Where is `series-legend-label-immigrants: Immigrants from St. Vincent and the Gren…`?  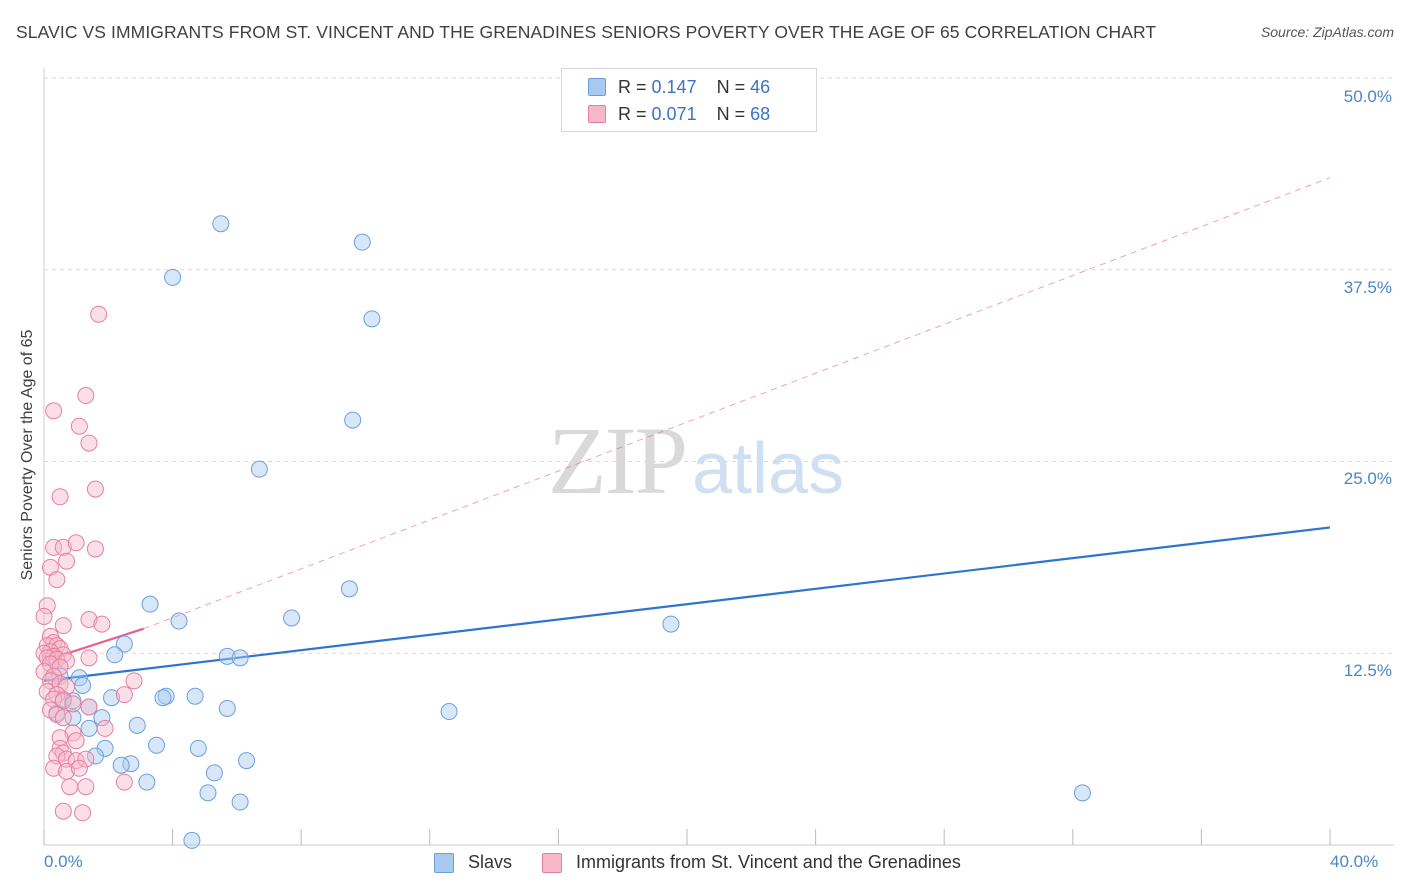 series-legend-label-immigrants: Immigrants from St. Vincent and the Gren… is located at coordinates (768, 862).